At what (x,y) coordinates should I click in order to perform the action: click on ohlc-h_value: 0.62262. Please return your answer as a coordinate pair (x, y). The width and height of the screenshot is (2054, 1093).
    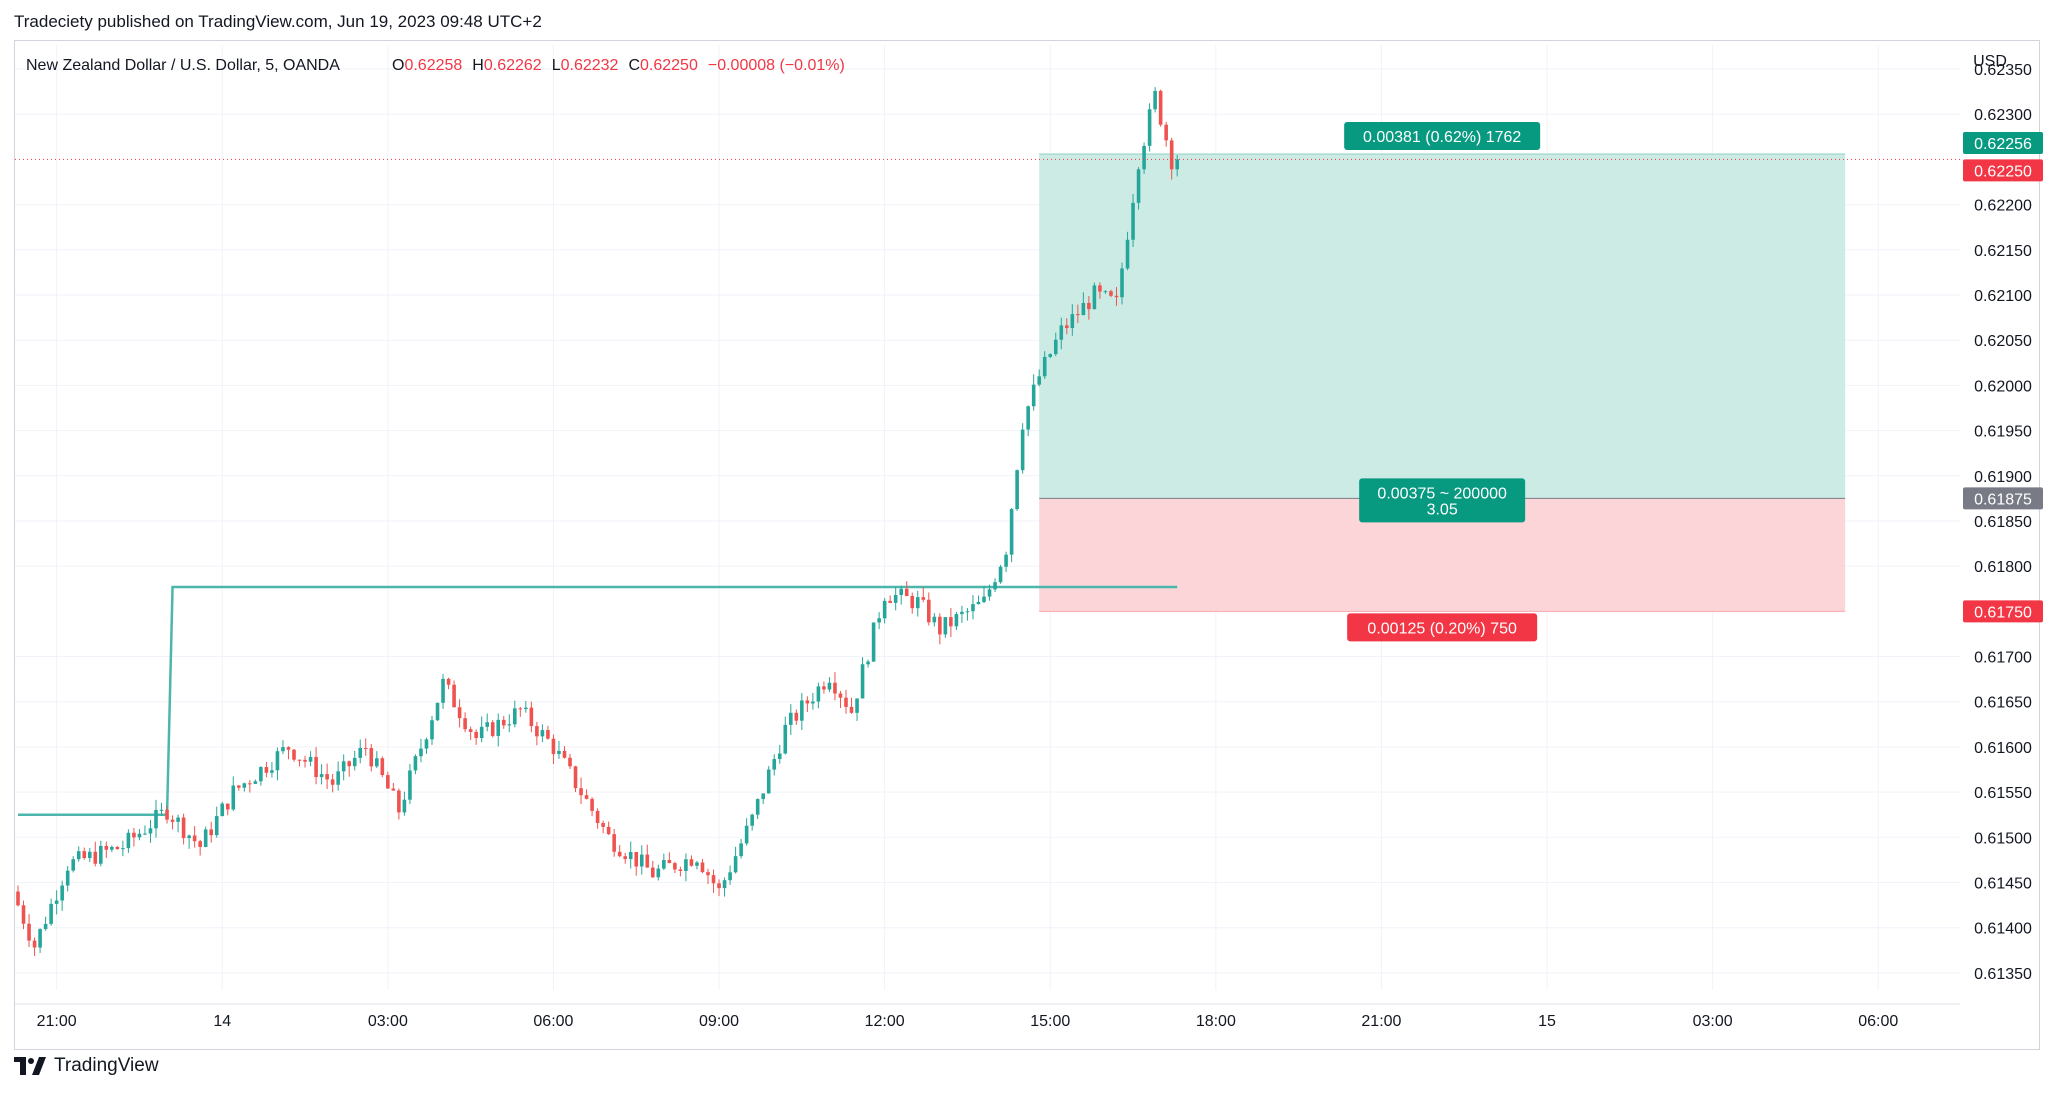
    Looking at the image, I should click on (513, 65).